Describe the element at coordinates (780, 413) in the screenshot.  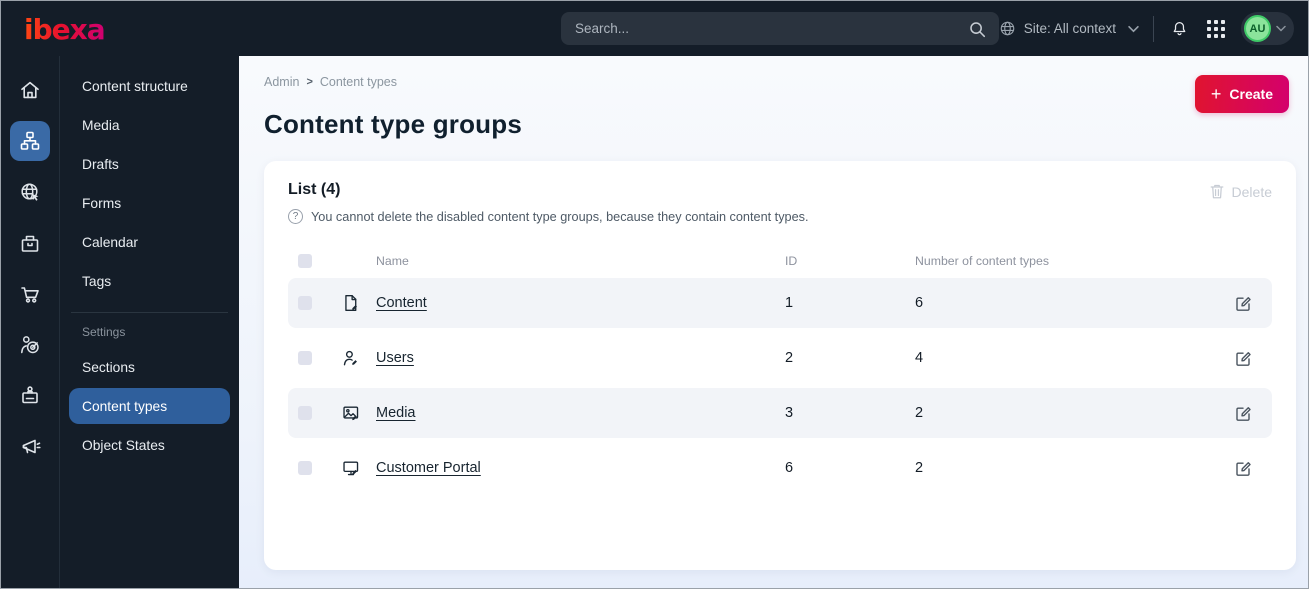
I see `table-row: Media 3 2` at that location.